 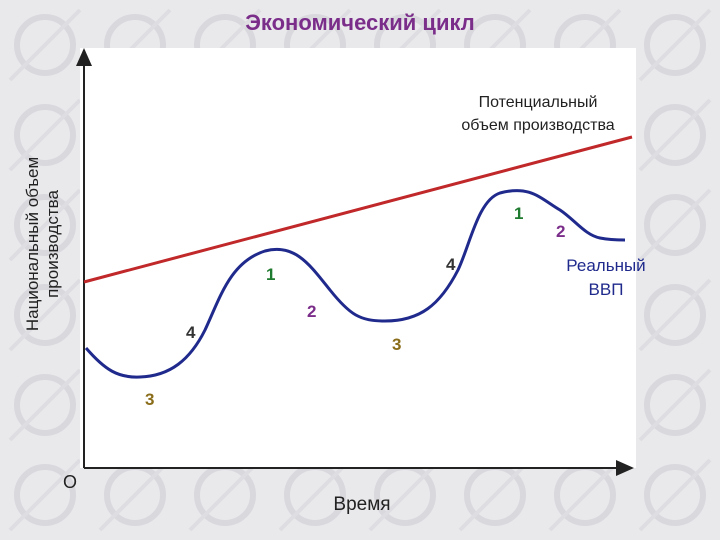 I want to click on origin-label: О, so click(x=70, y=482).